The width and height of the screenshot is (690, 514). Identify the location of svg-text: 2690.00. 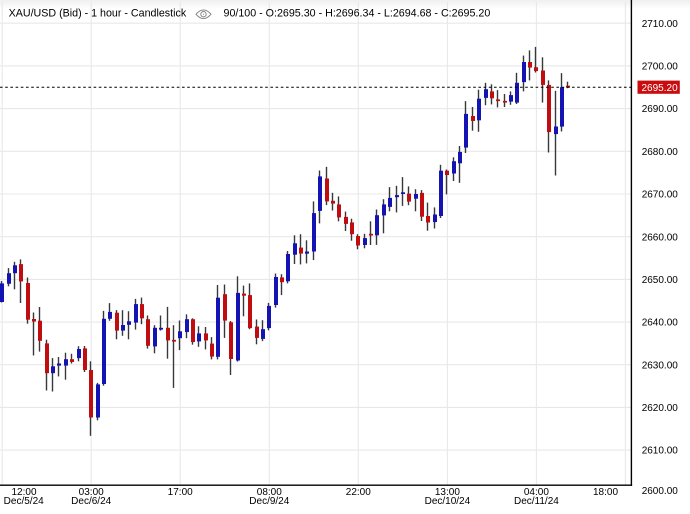
(660, 109).